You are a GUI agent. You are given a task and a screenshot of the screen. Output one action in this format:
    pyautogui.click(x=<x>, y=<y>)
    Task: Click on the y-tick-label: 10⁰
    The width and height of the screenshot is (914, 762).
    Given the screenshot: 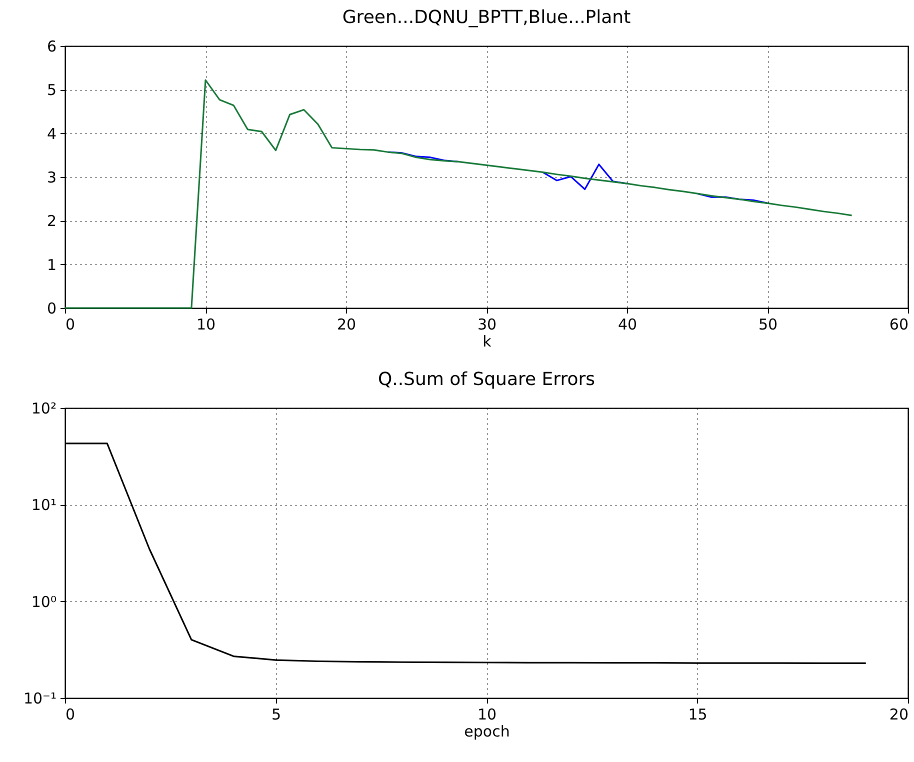 What is the action you would take?
    pyautogui.click(x=43, y=601)
    